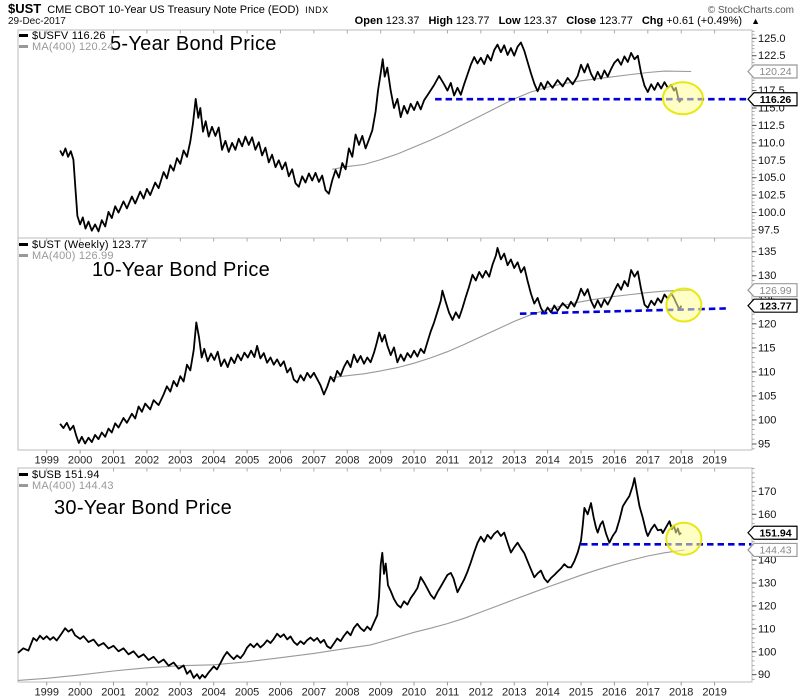 Image resolution: width=800 pixels, height=700 pixels. Describe the element at coordinates (775, 306) in the screenshot. I see `price-tag-text: 123.77` at that location.